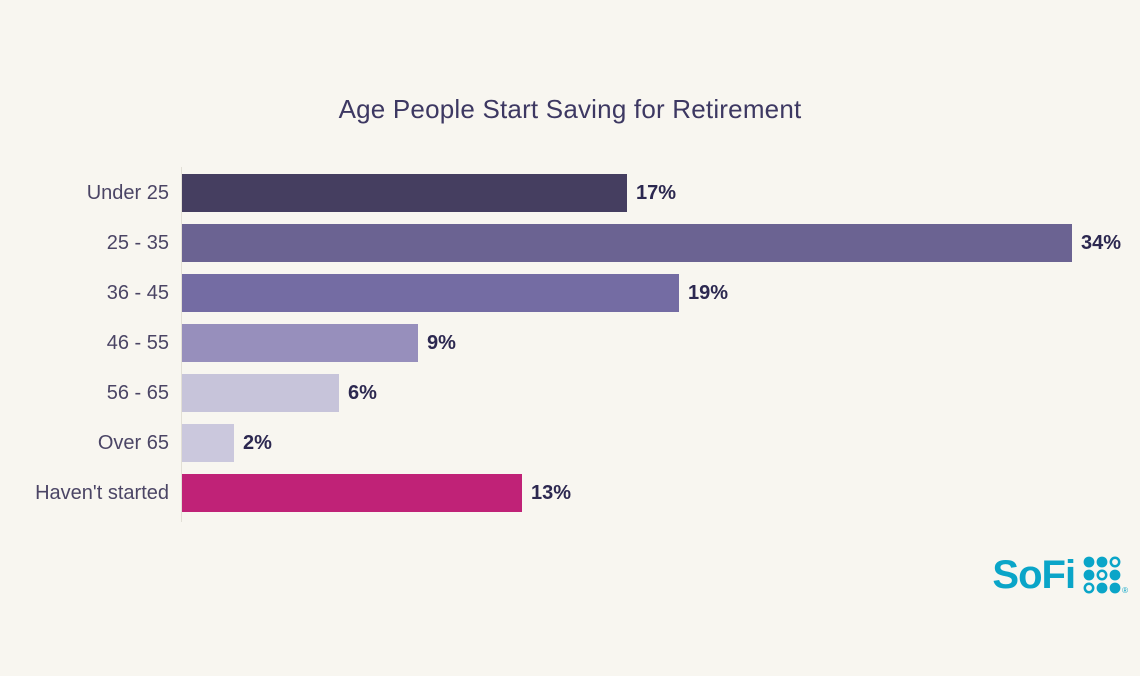 Image resolution: width=1140 pixels, height=676 pixels. I want to click on value-label: 34%, so click(1101, 242).